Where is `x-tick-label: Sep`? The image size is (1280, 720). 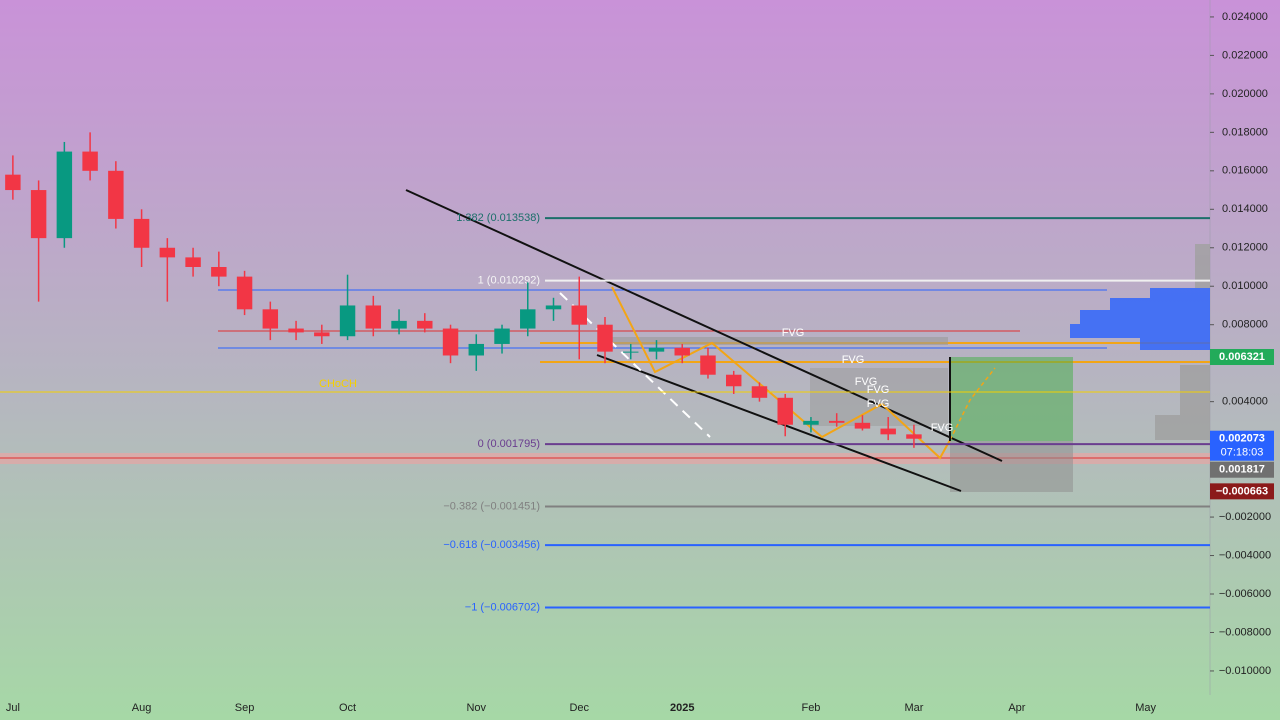
x-tick-label: Sep is located at coordinates (245, 708).